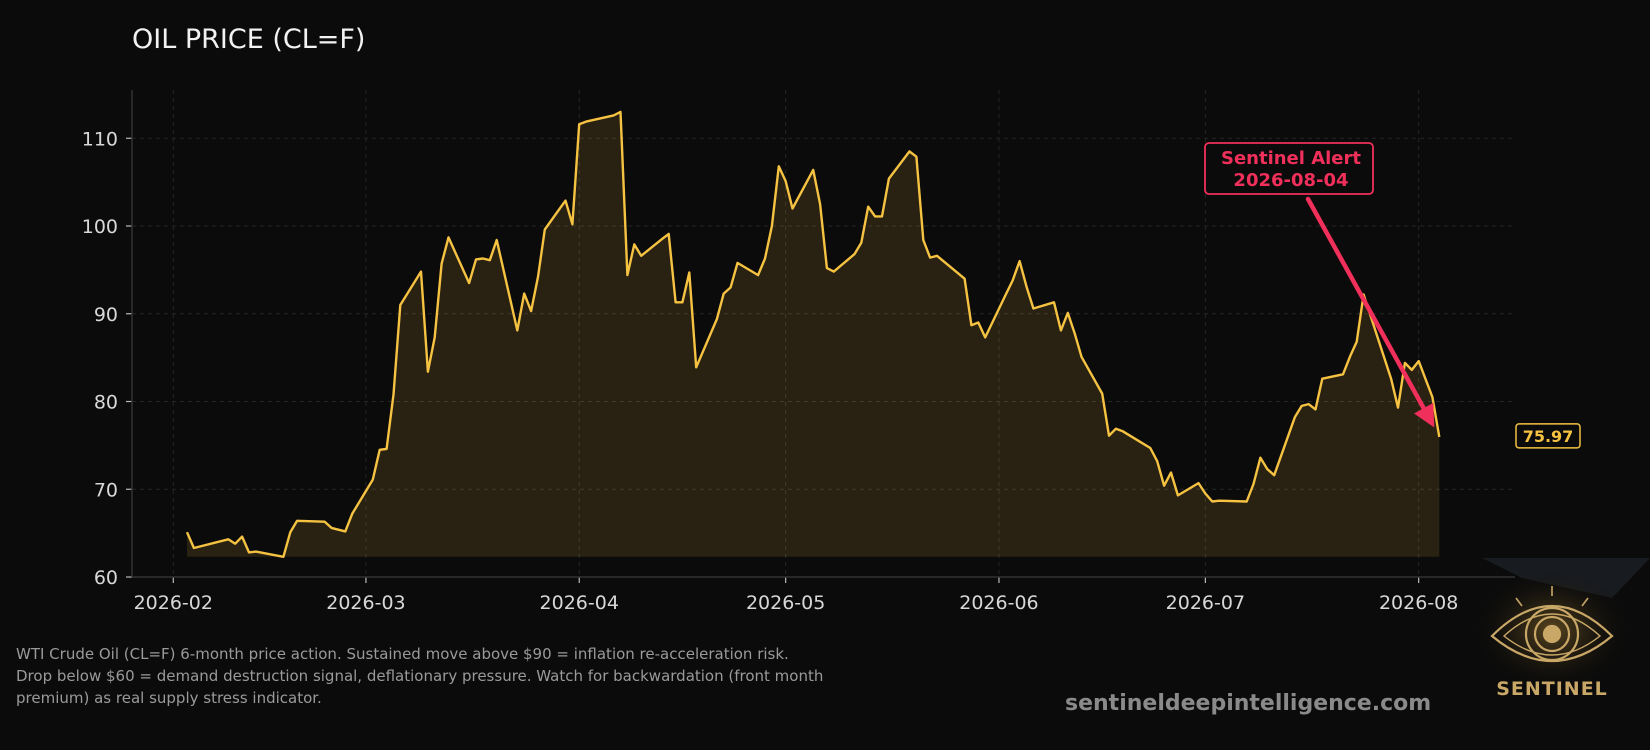  I want to click on y-tick-label: 100, so click(100, 227).